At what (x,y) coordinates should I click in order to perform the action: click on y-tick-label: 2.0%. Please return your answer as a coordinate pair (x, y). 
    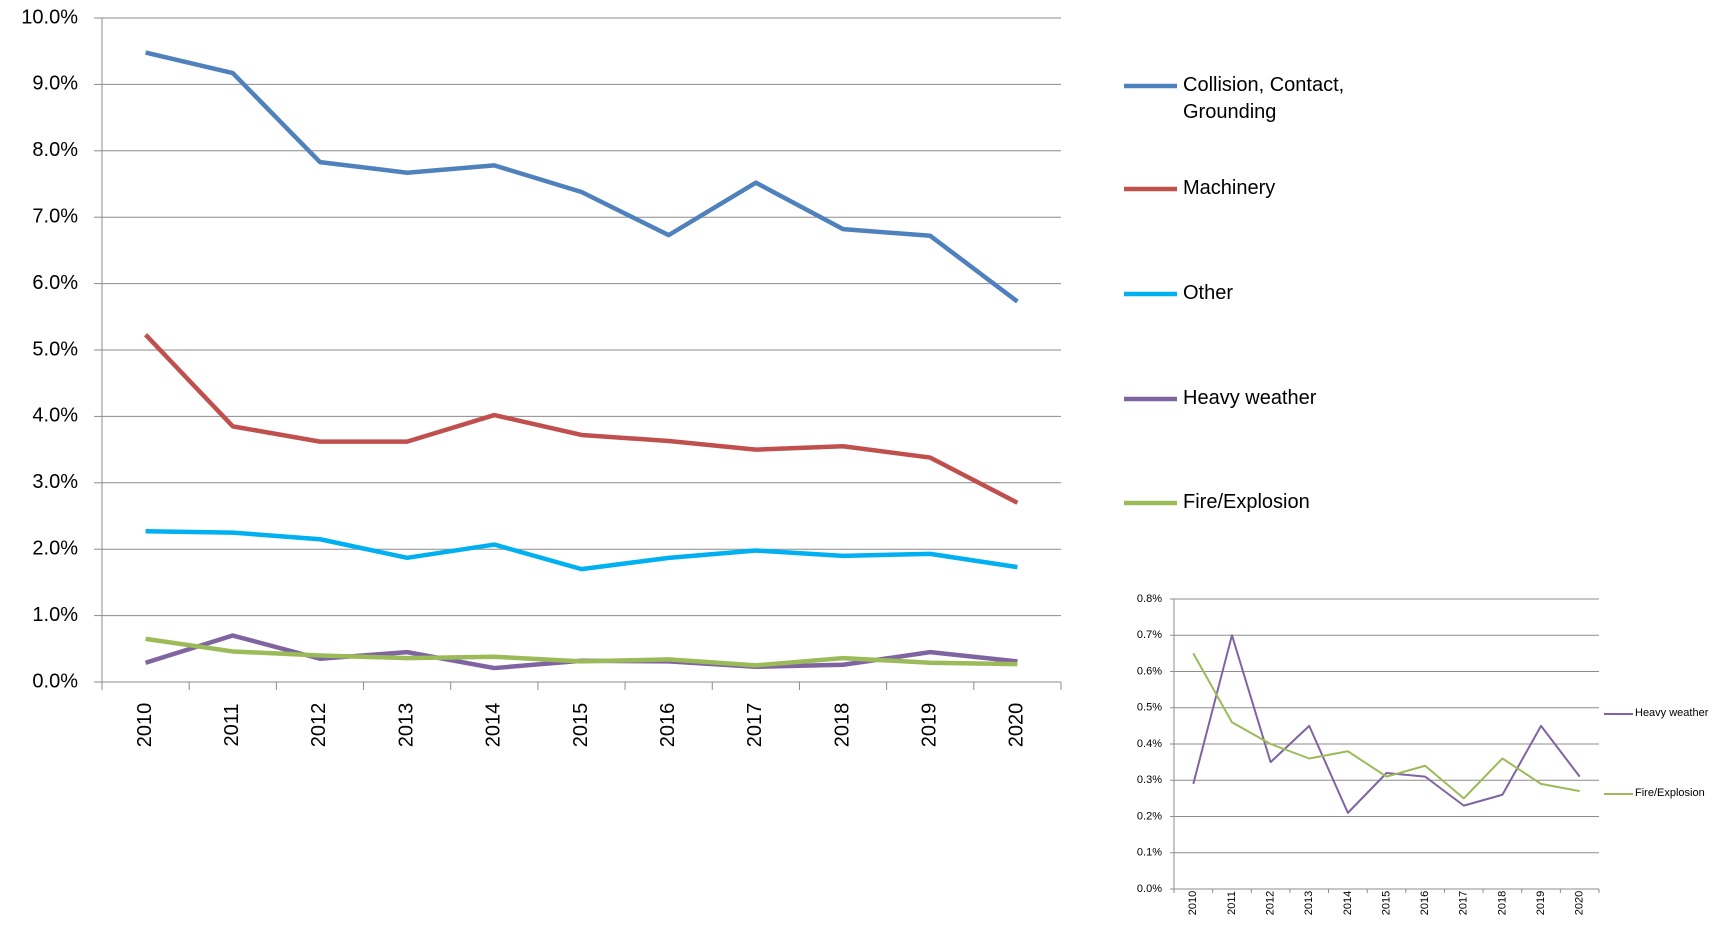
    Looking at the image, I should click on (55, 548).